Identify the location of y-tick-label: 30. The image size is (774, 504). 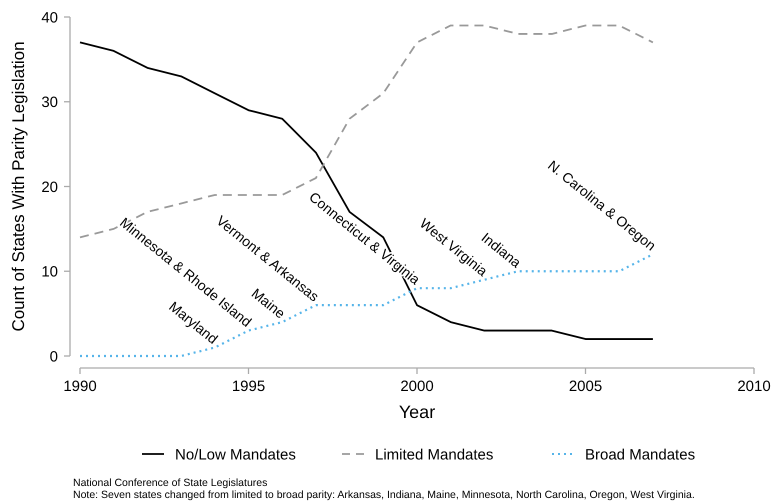
(49, 102).